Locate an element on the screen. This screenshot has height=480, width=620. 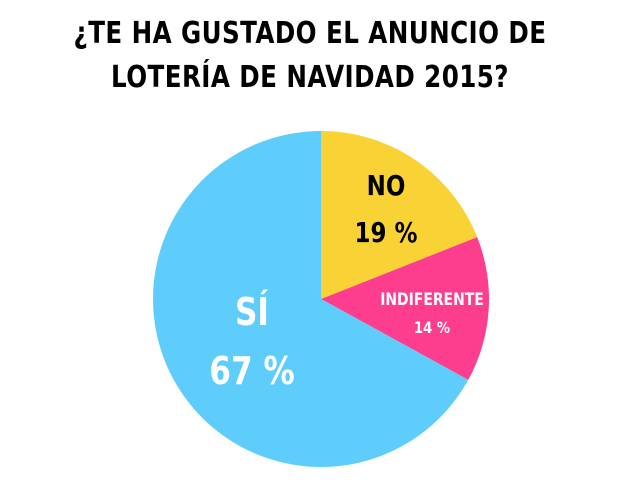
slice-value-si: 67 % is located at coordinates (251, 372).